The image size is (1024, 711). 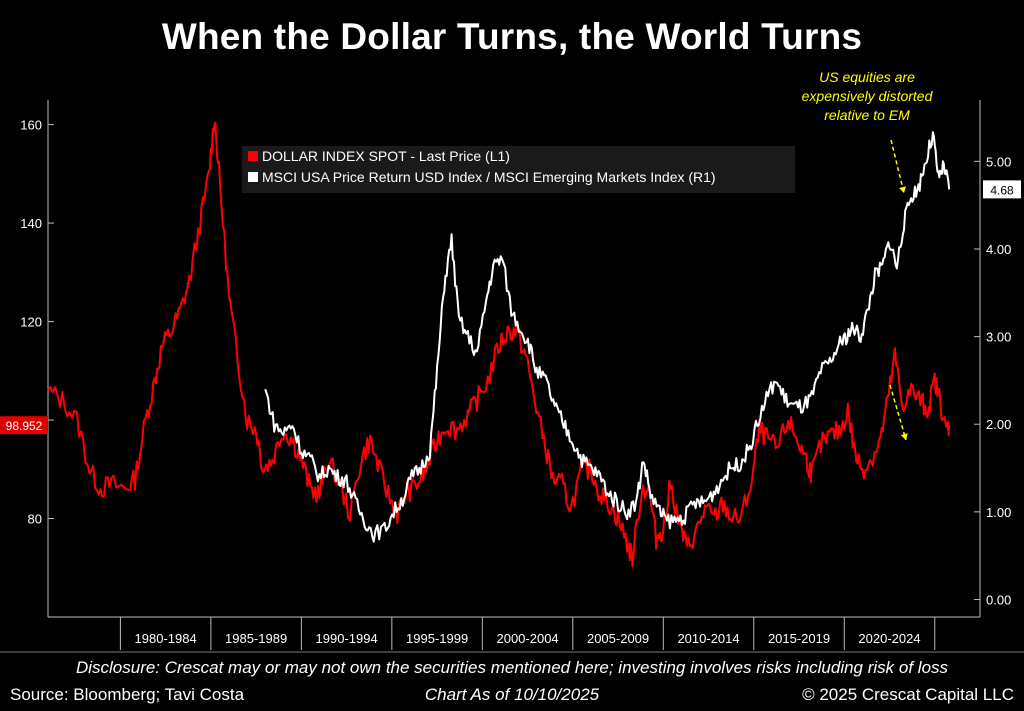 I want to click on x-axis-tick-label: 2005-2009, so click(x=618, y=638).